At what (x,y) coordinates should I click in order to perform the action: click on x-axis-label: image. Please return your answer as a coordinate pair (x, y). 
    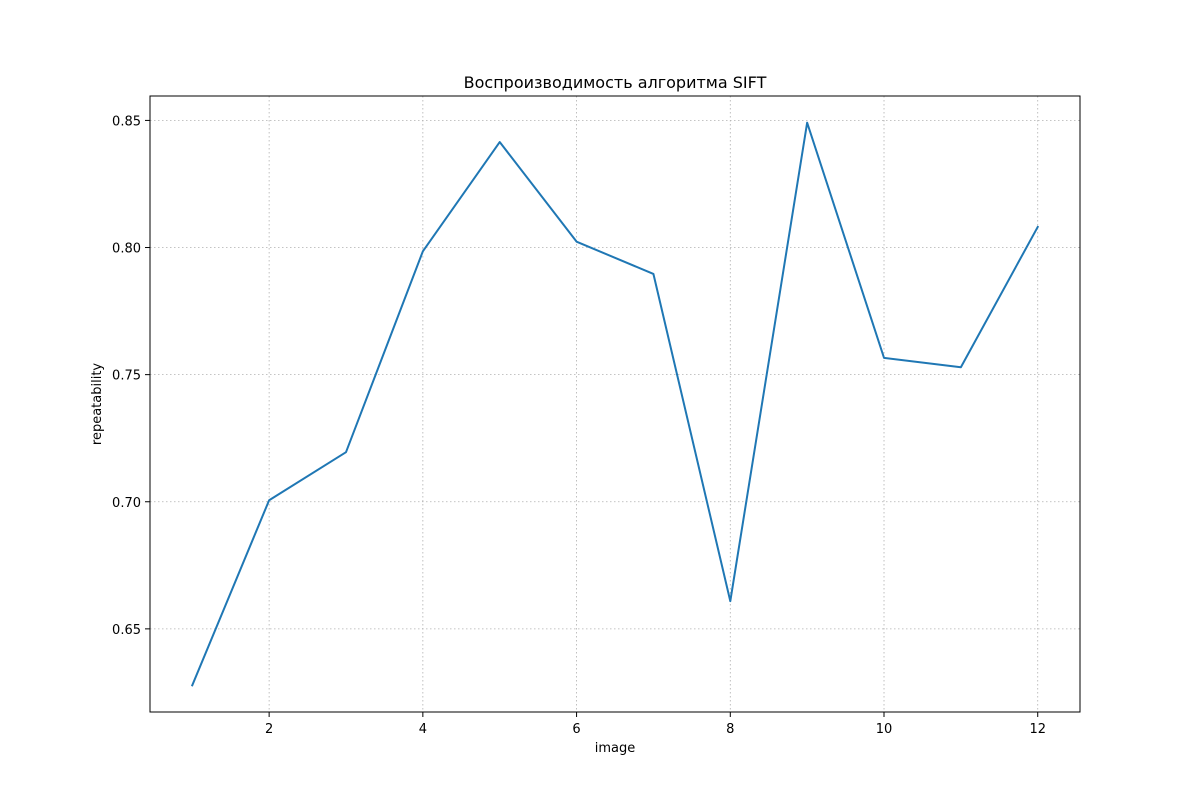
    Looking at the image, I should click on (615, 748).